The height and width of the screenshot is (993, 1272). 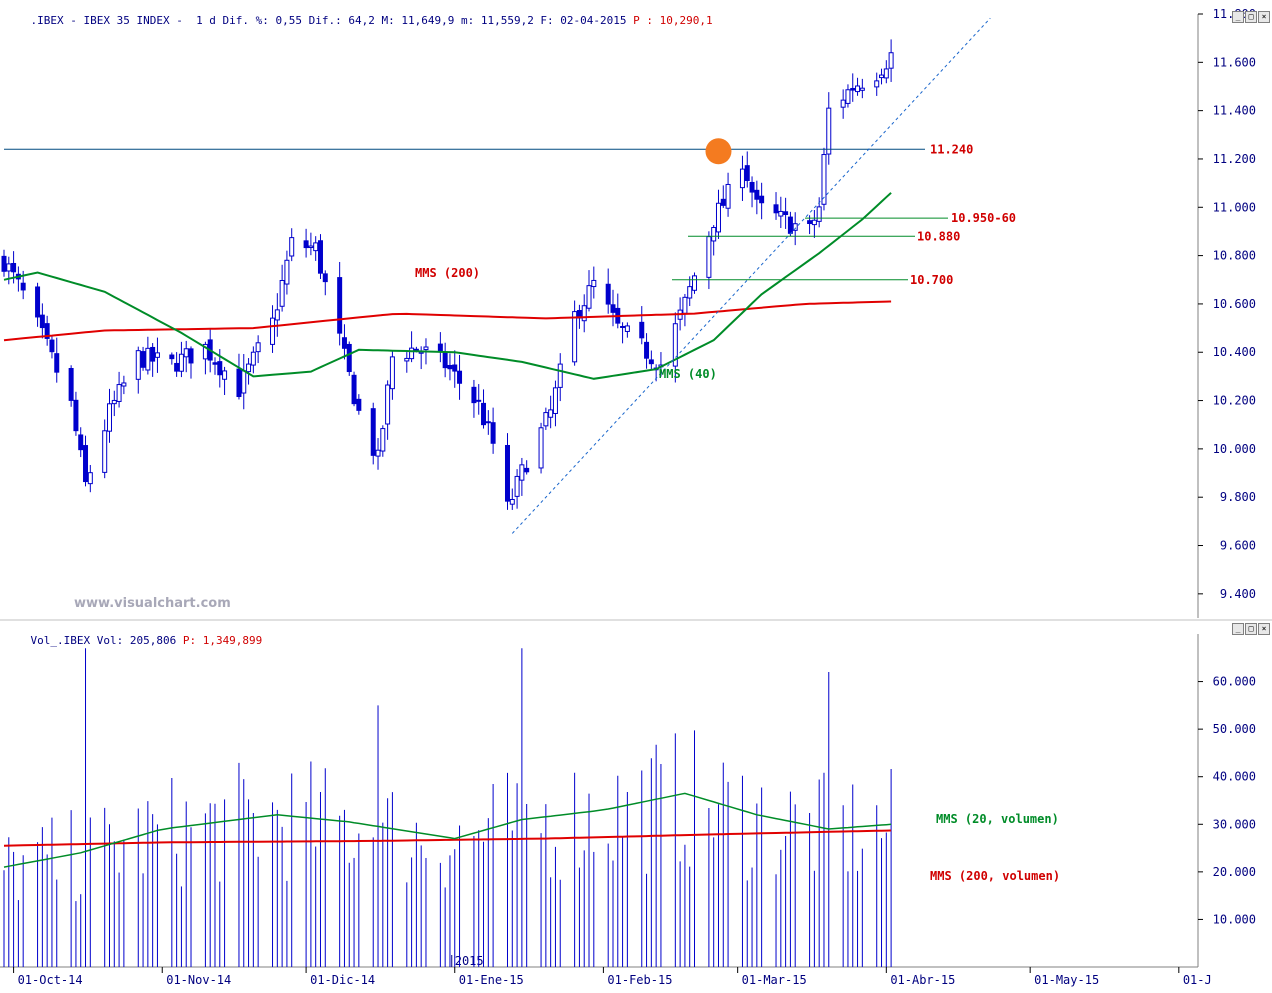 What do you see at coordinates (447, 830) in the screenshot?
I see `vol-mms20-line` at bounding box center [447, 830].